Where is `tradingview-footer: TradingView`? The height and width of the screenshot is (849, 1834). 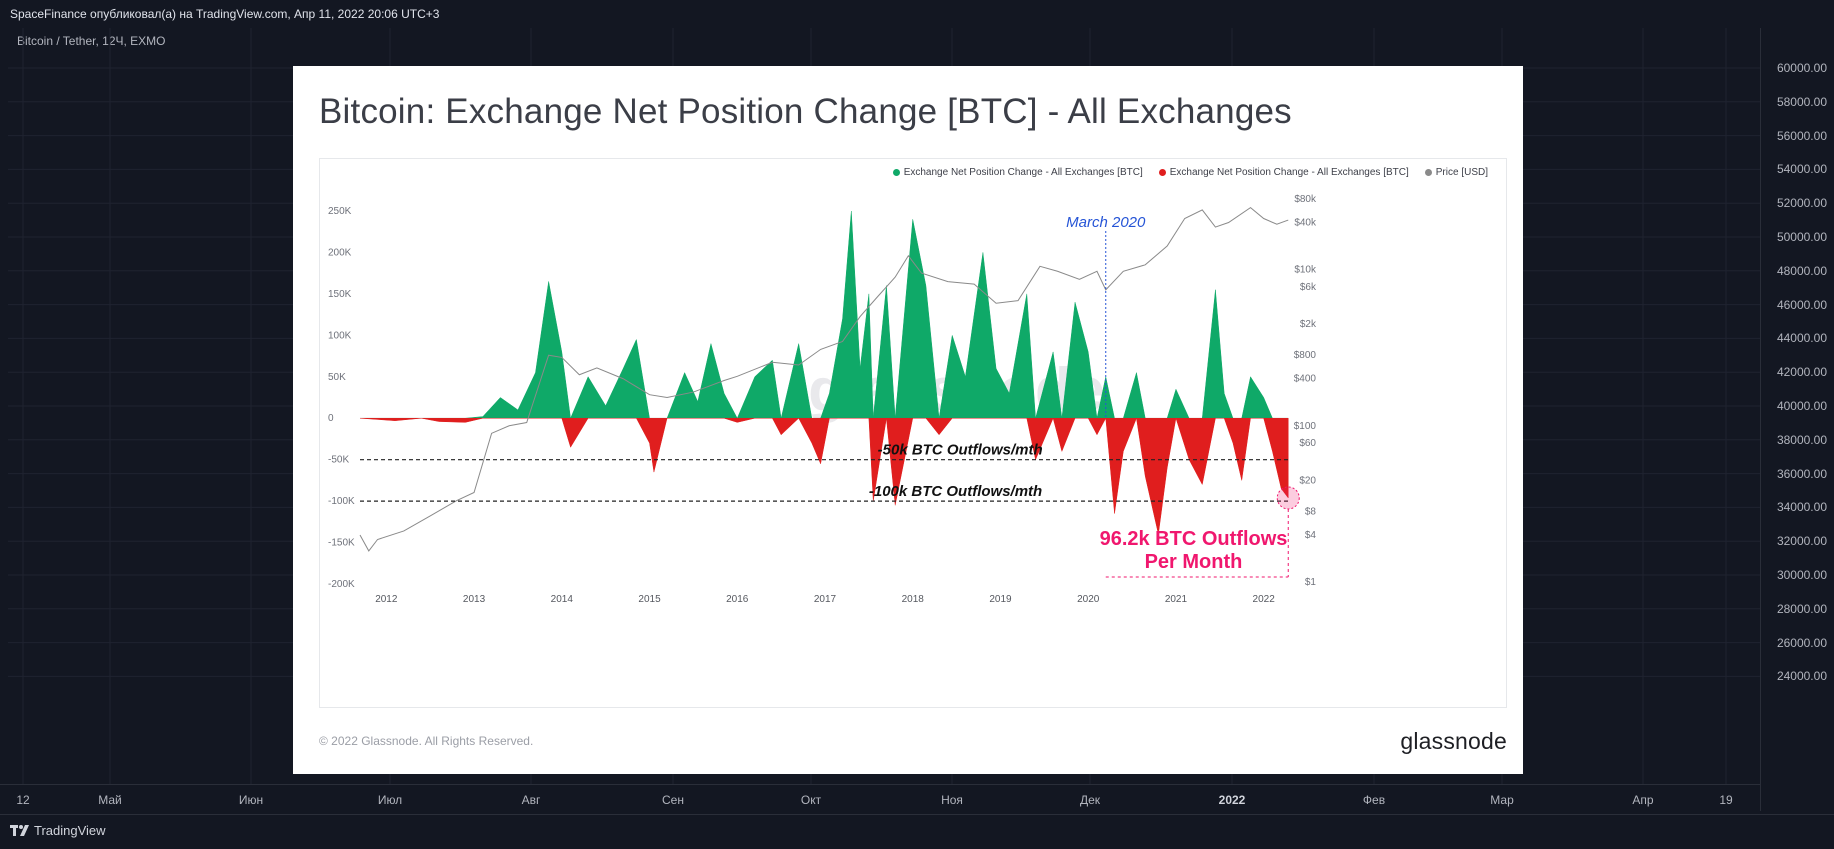 tradingview-footer: TradingView is located at coordinates (917, 831).